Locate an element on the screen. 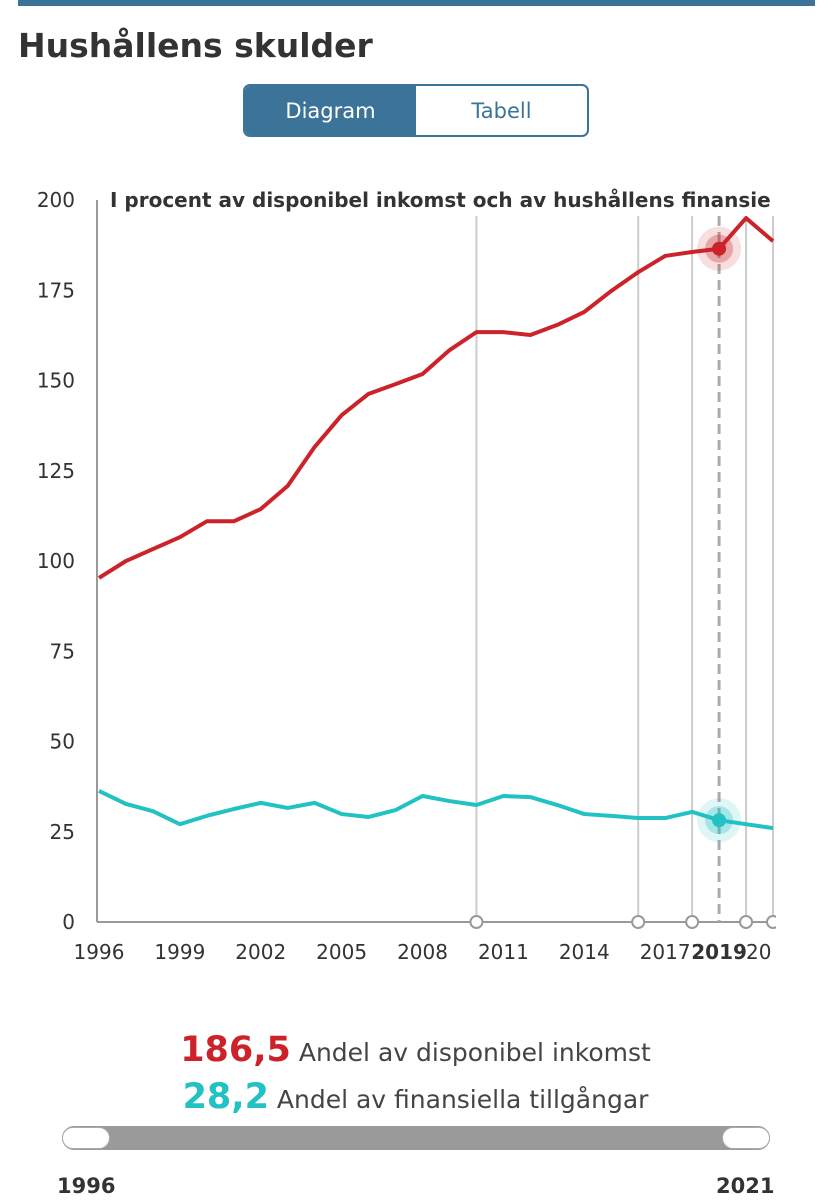 The image size is (831, 1200). x-tick-label: 2011 is located at coordinates (503, 952).